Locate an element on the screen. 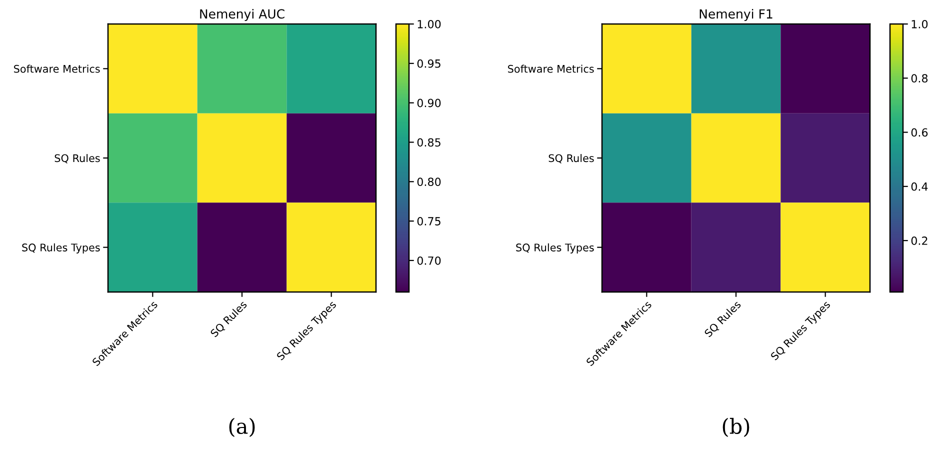 The height and width of the screenshot is (449, 936). color-bar-label: 0.70 is located at coordinates (429, 260).